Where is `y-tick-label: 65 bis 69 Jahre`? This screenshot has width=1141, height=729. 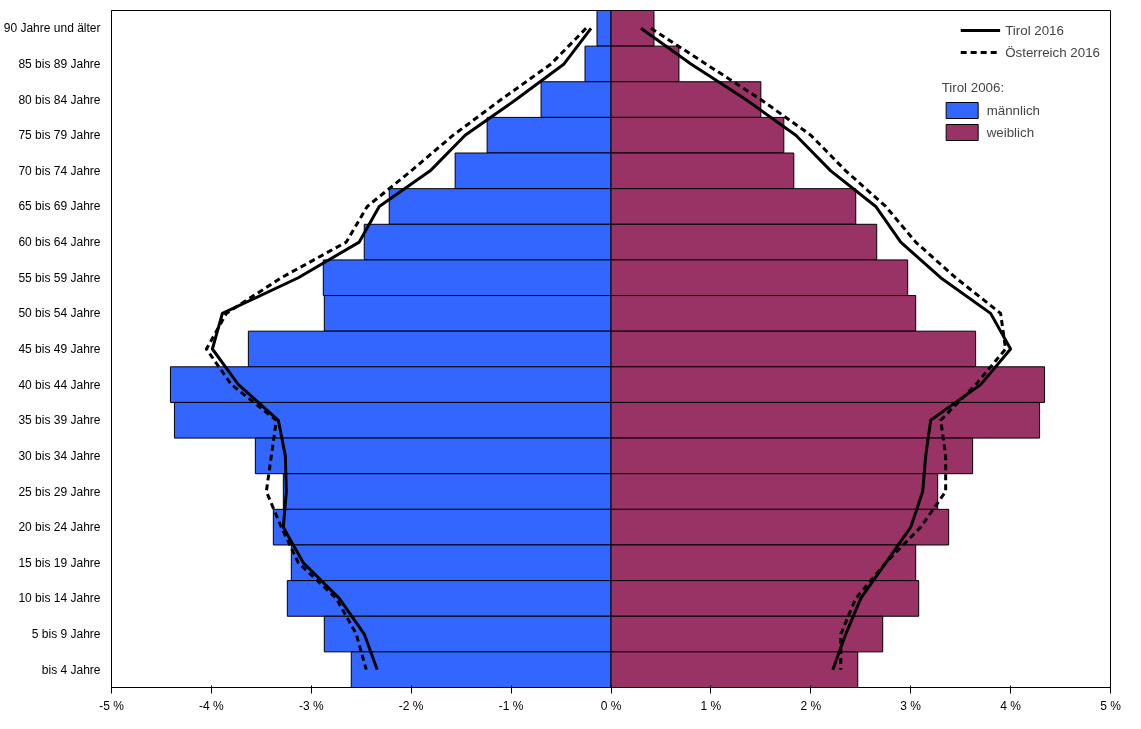 y-tick-label: 65 bis 69 Jahre is located at coordinates (59, 206).